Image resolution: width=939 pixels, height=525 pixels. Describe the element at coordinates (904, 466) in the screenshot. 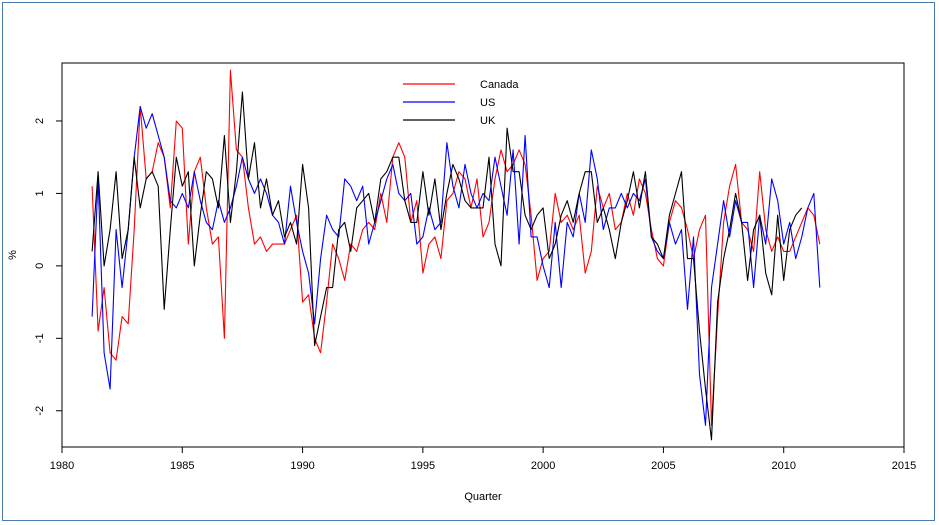

I see `x-tick-label: 2015` at that location.